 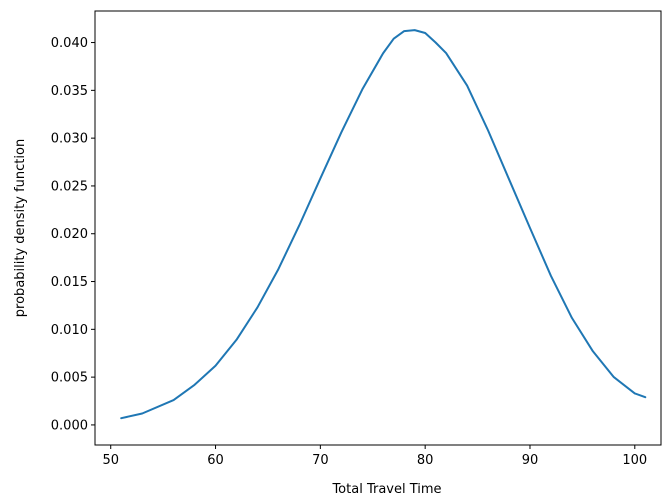 What do you see at coordinates (69, 425) in the screenshot?
I see `y-tick-label: 0.000` at bounding box center [69, 425].